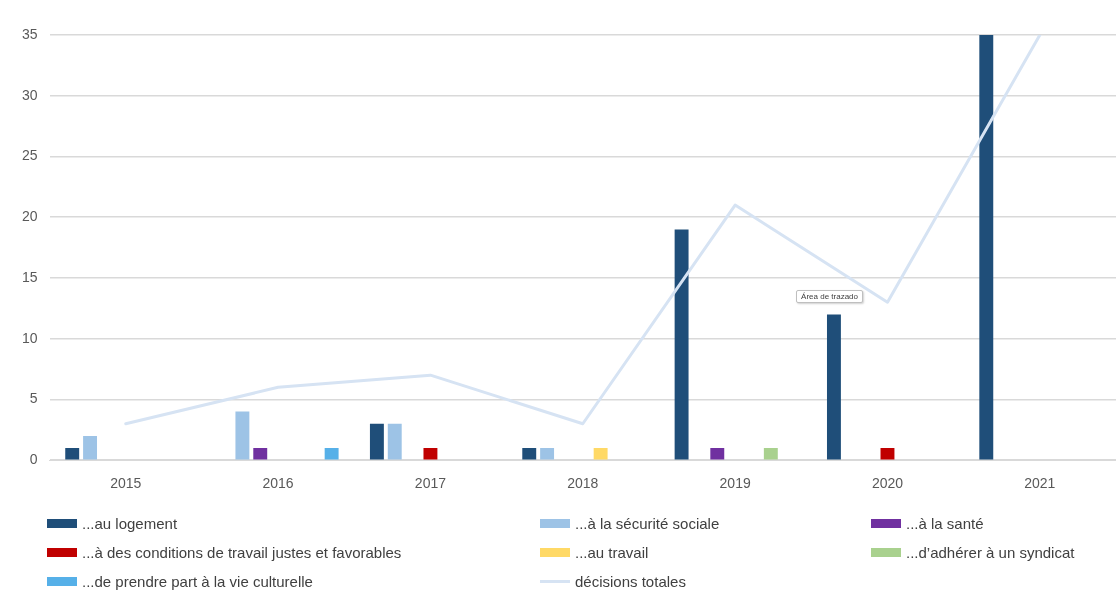 The width and height of the screenshot is (1116, 591). I want to click on legend-label: décisions totales, so click(630, 581).